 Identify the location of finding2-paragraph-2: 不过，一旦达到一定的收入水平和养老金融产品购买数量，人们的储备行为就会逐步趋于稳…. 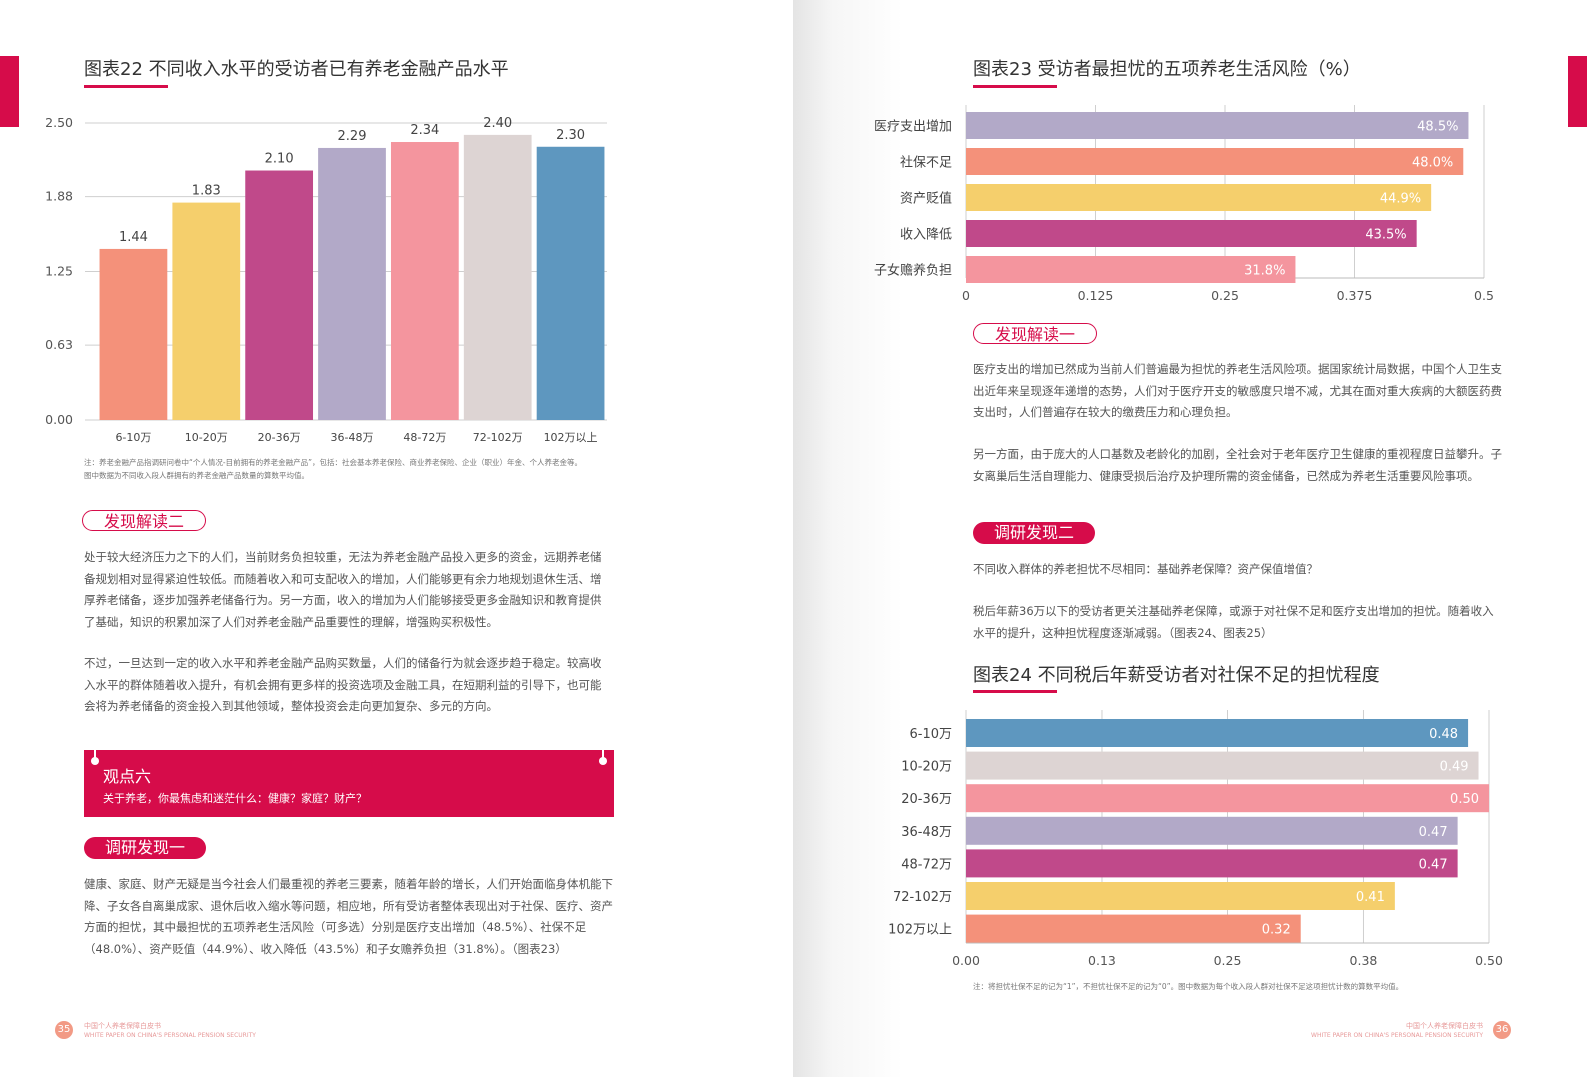
(343, 684).